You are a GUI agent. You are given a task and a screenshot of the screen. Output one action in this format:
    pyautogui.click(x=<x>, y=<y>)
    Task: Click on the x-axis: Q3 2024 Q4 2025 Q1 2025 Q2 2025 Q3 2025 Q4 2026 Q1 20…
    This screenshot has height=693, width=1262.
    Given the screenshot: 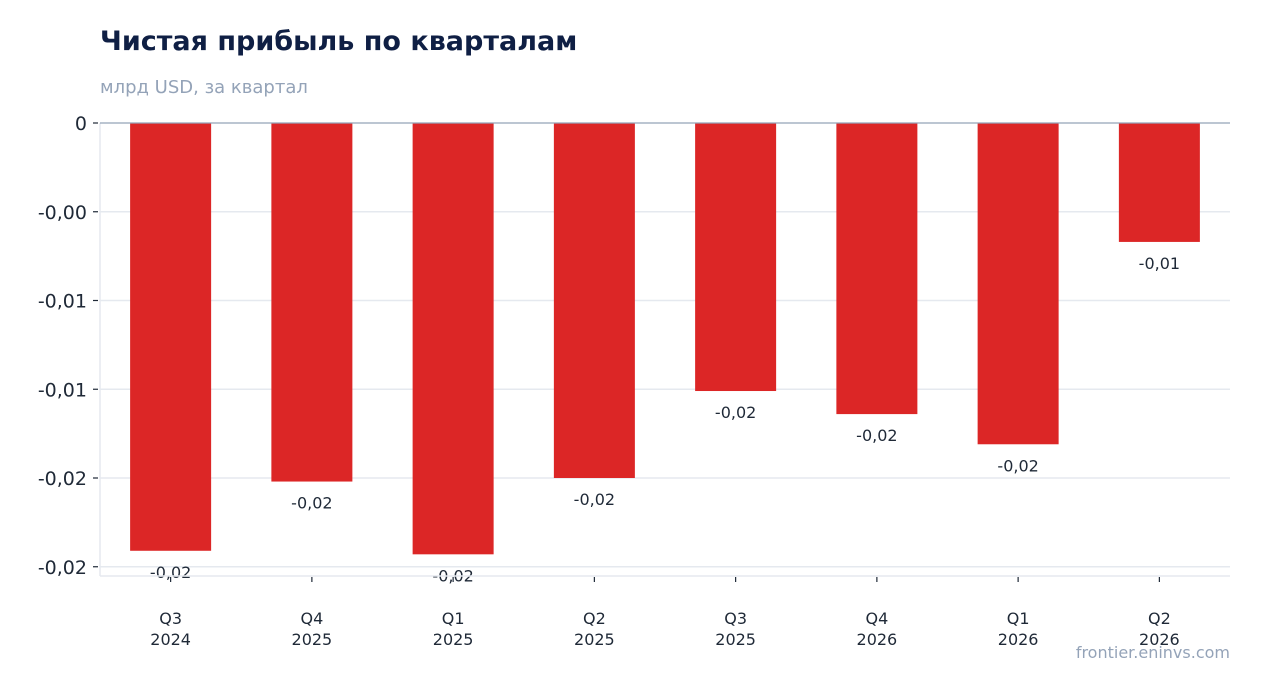 What is the action you would take?
    pyautogui.click(x=665, y=612)
    